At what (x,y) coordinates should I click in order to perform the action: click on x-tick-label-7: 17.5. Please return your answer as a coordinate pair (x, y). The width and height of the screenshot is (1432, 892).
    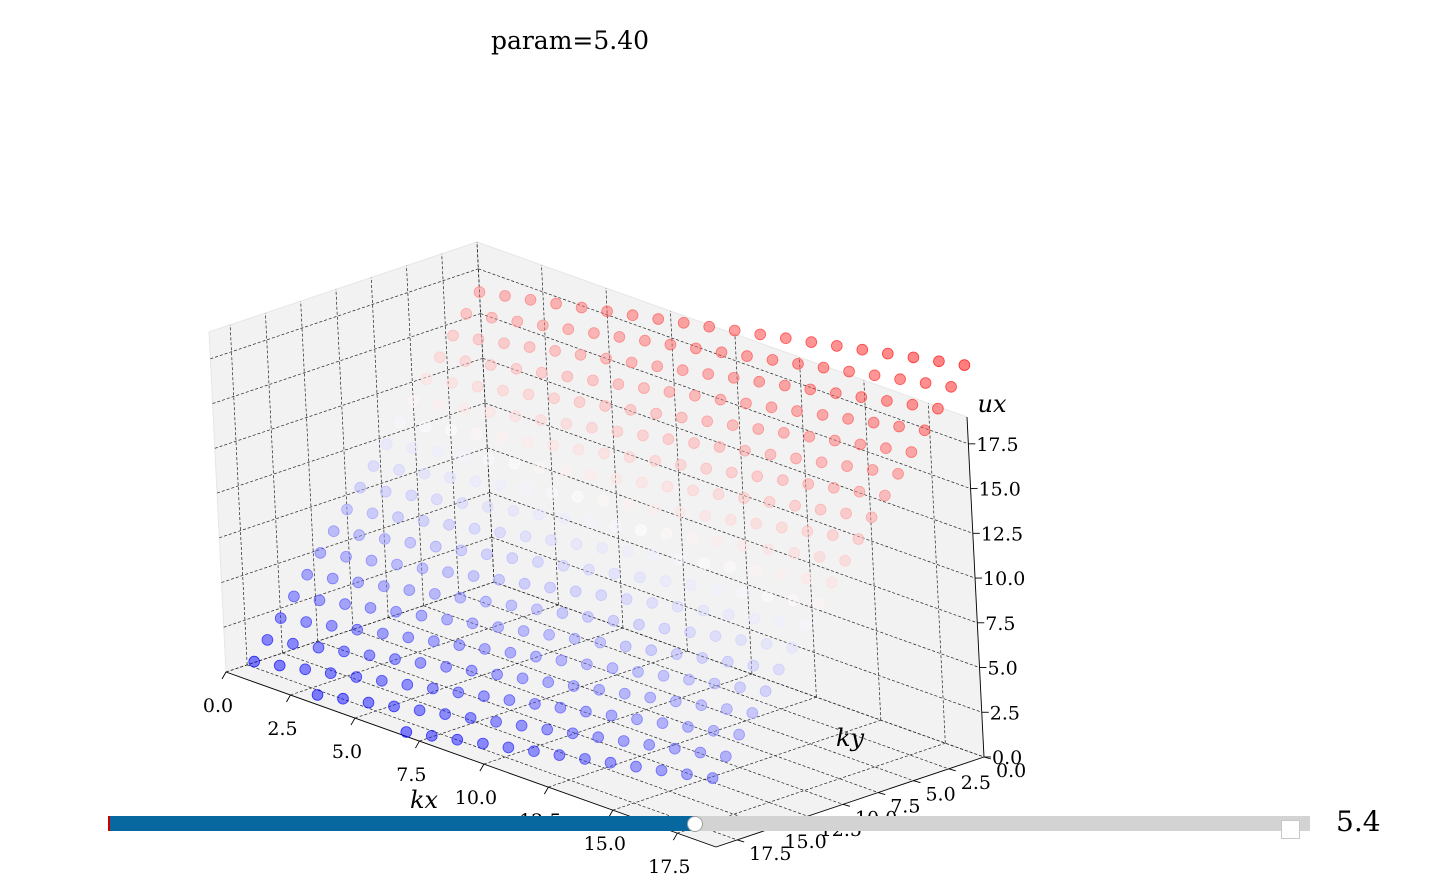
    Looking at the image, I should click on (669, 867).